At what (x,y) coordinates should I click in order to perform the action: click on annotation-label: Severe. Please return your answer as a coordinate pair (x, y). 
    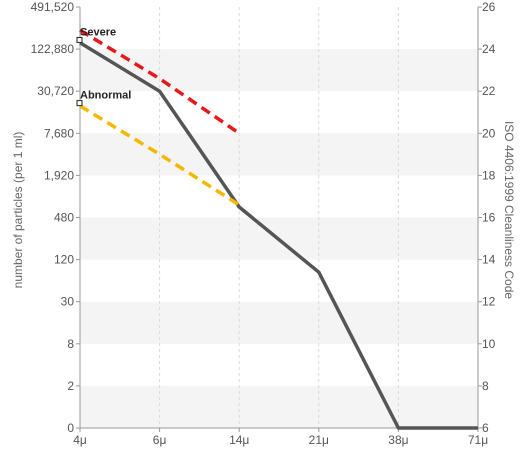
    Looking at the image, I should click on (98, 32).